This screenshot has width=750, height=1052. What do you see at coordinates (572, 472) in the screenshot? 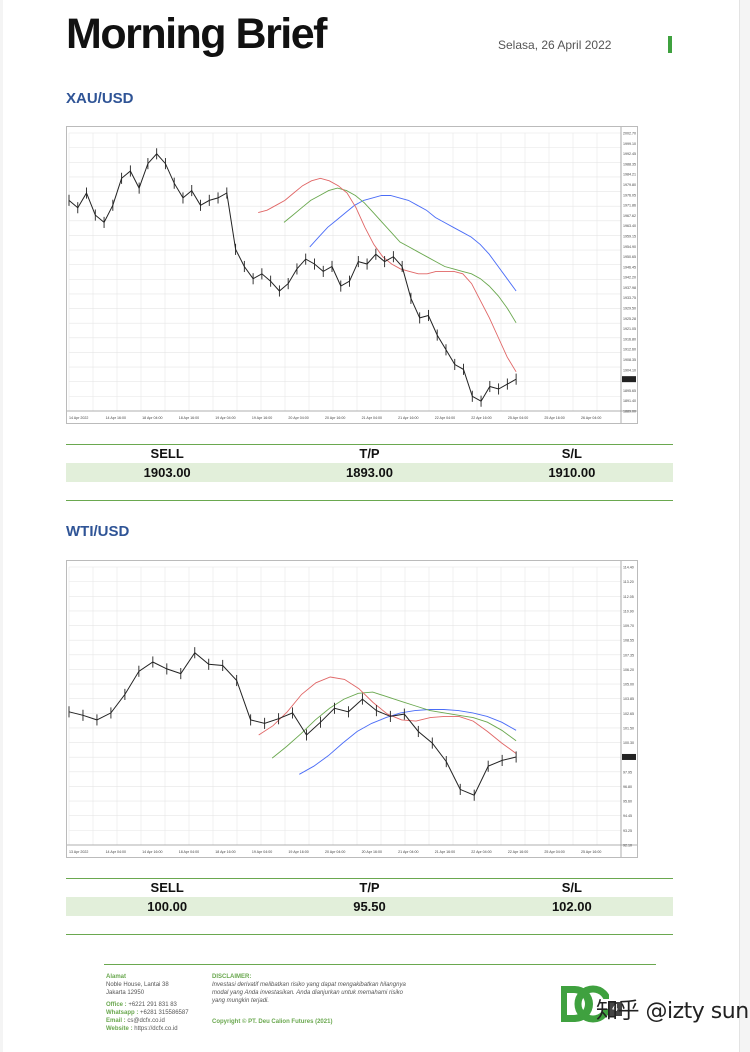
I see `sl-value: 1910.00` at bounding box center [572, 472].